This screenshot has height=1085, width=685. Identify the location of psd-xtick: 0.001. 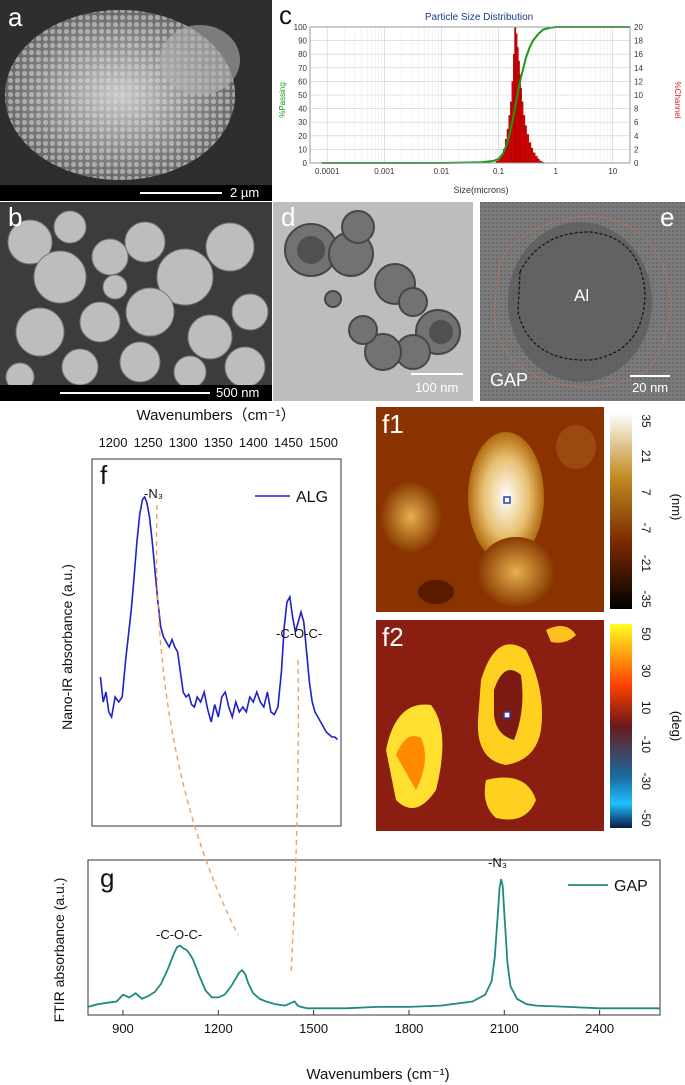
(384, 171).